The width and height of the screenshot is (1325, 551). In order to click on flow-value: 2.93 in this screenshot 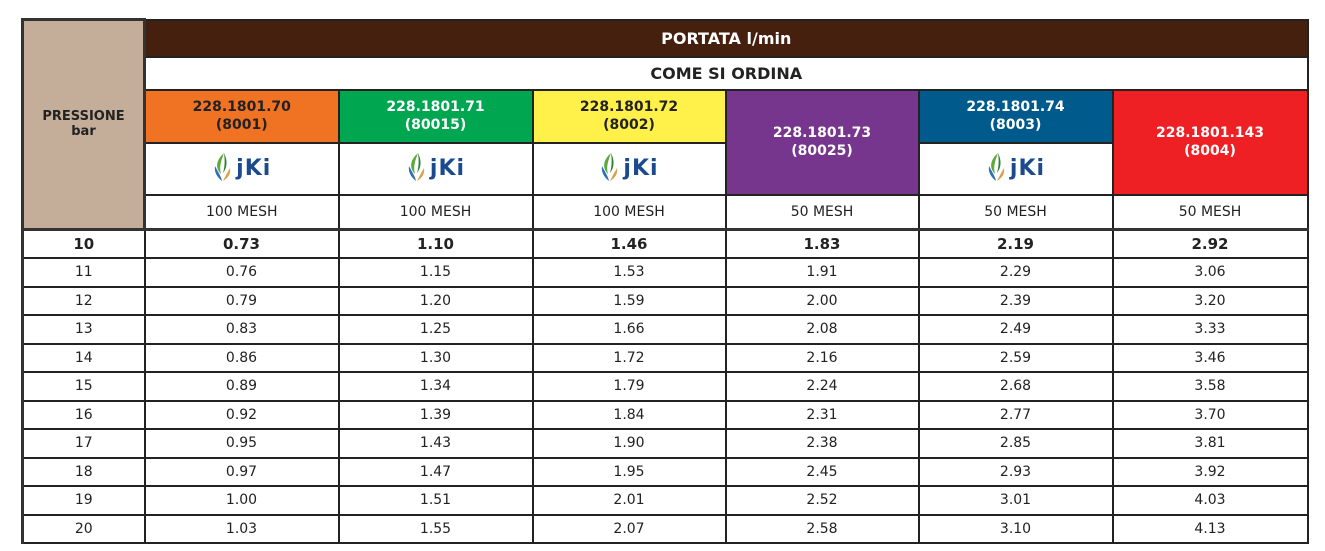, I will do `click(1015, 471)`.